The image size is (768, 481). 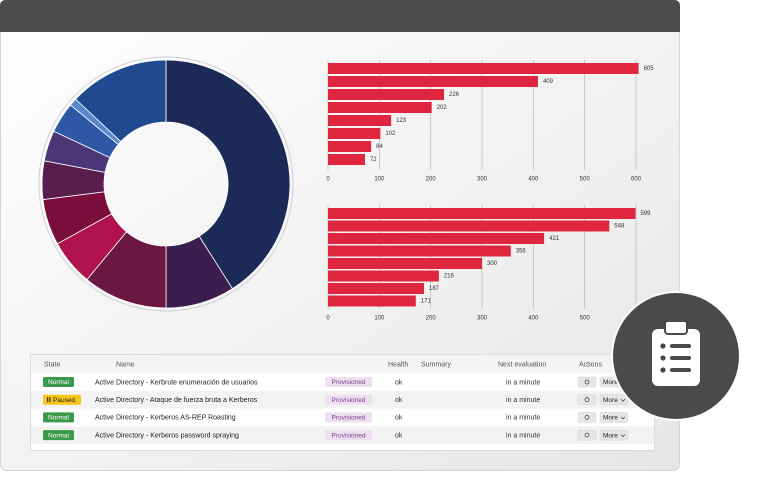 I want to click on bar-value-label: 599, so click(x=645, y=214).